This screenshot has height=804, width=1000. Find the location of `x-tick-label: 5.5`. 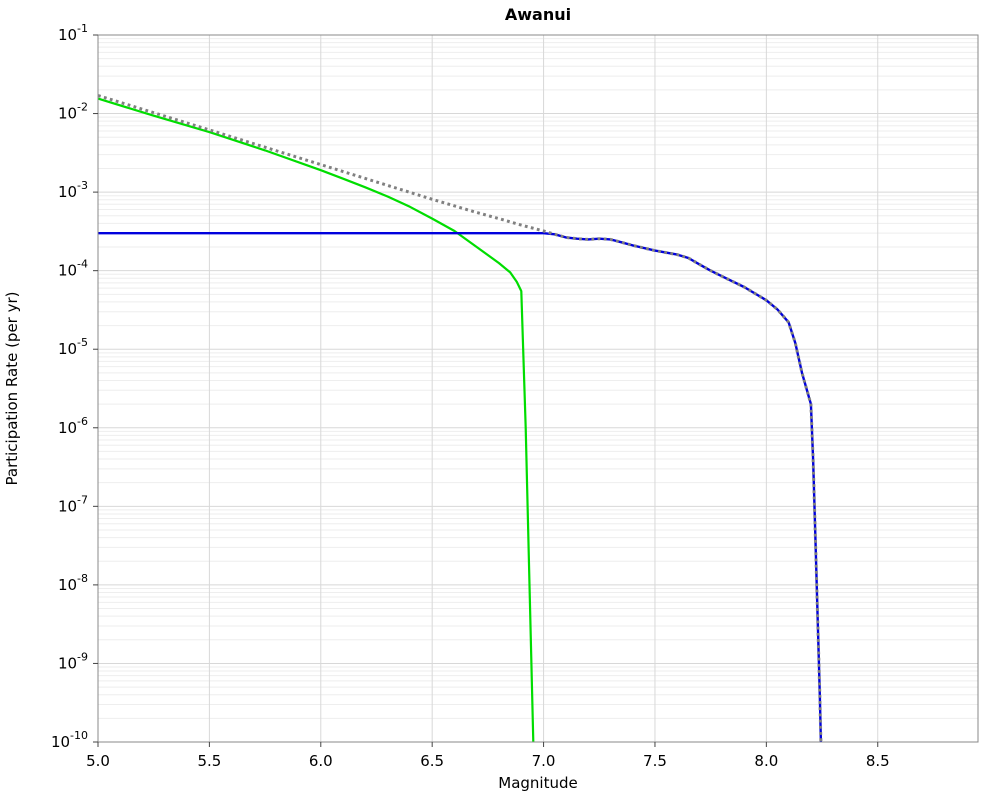

x-tick-label: 5.5 is located at coordinates (209, 761).